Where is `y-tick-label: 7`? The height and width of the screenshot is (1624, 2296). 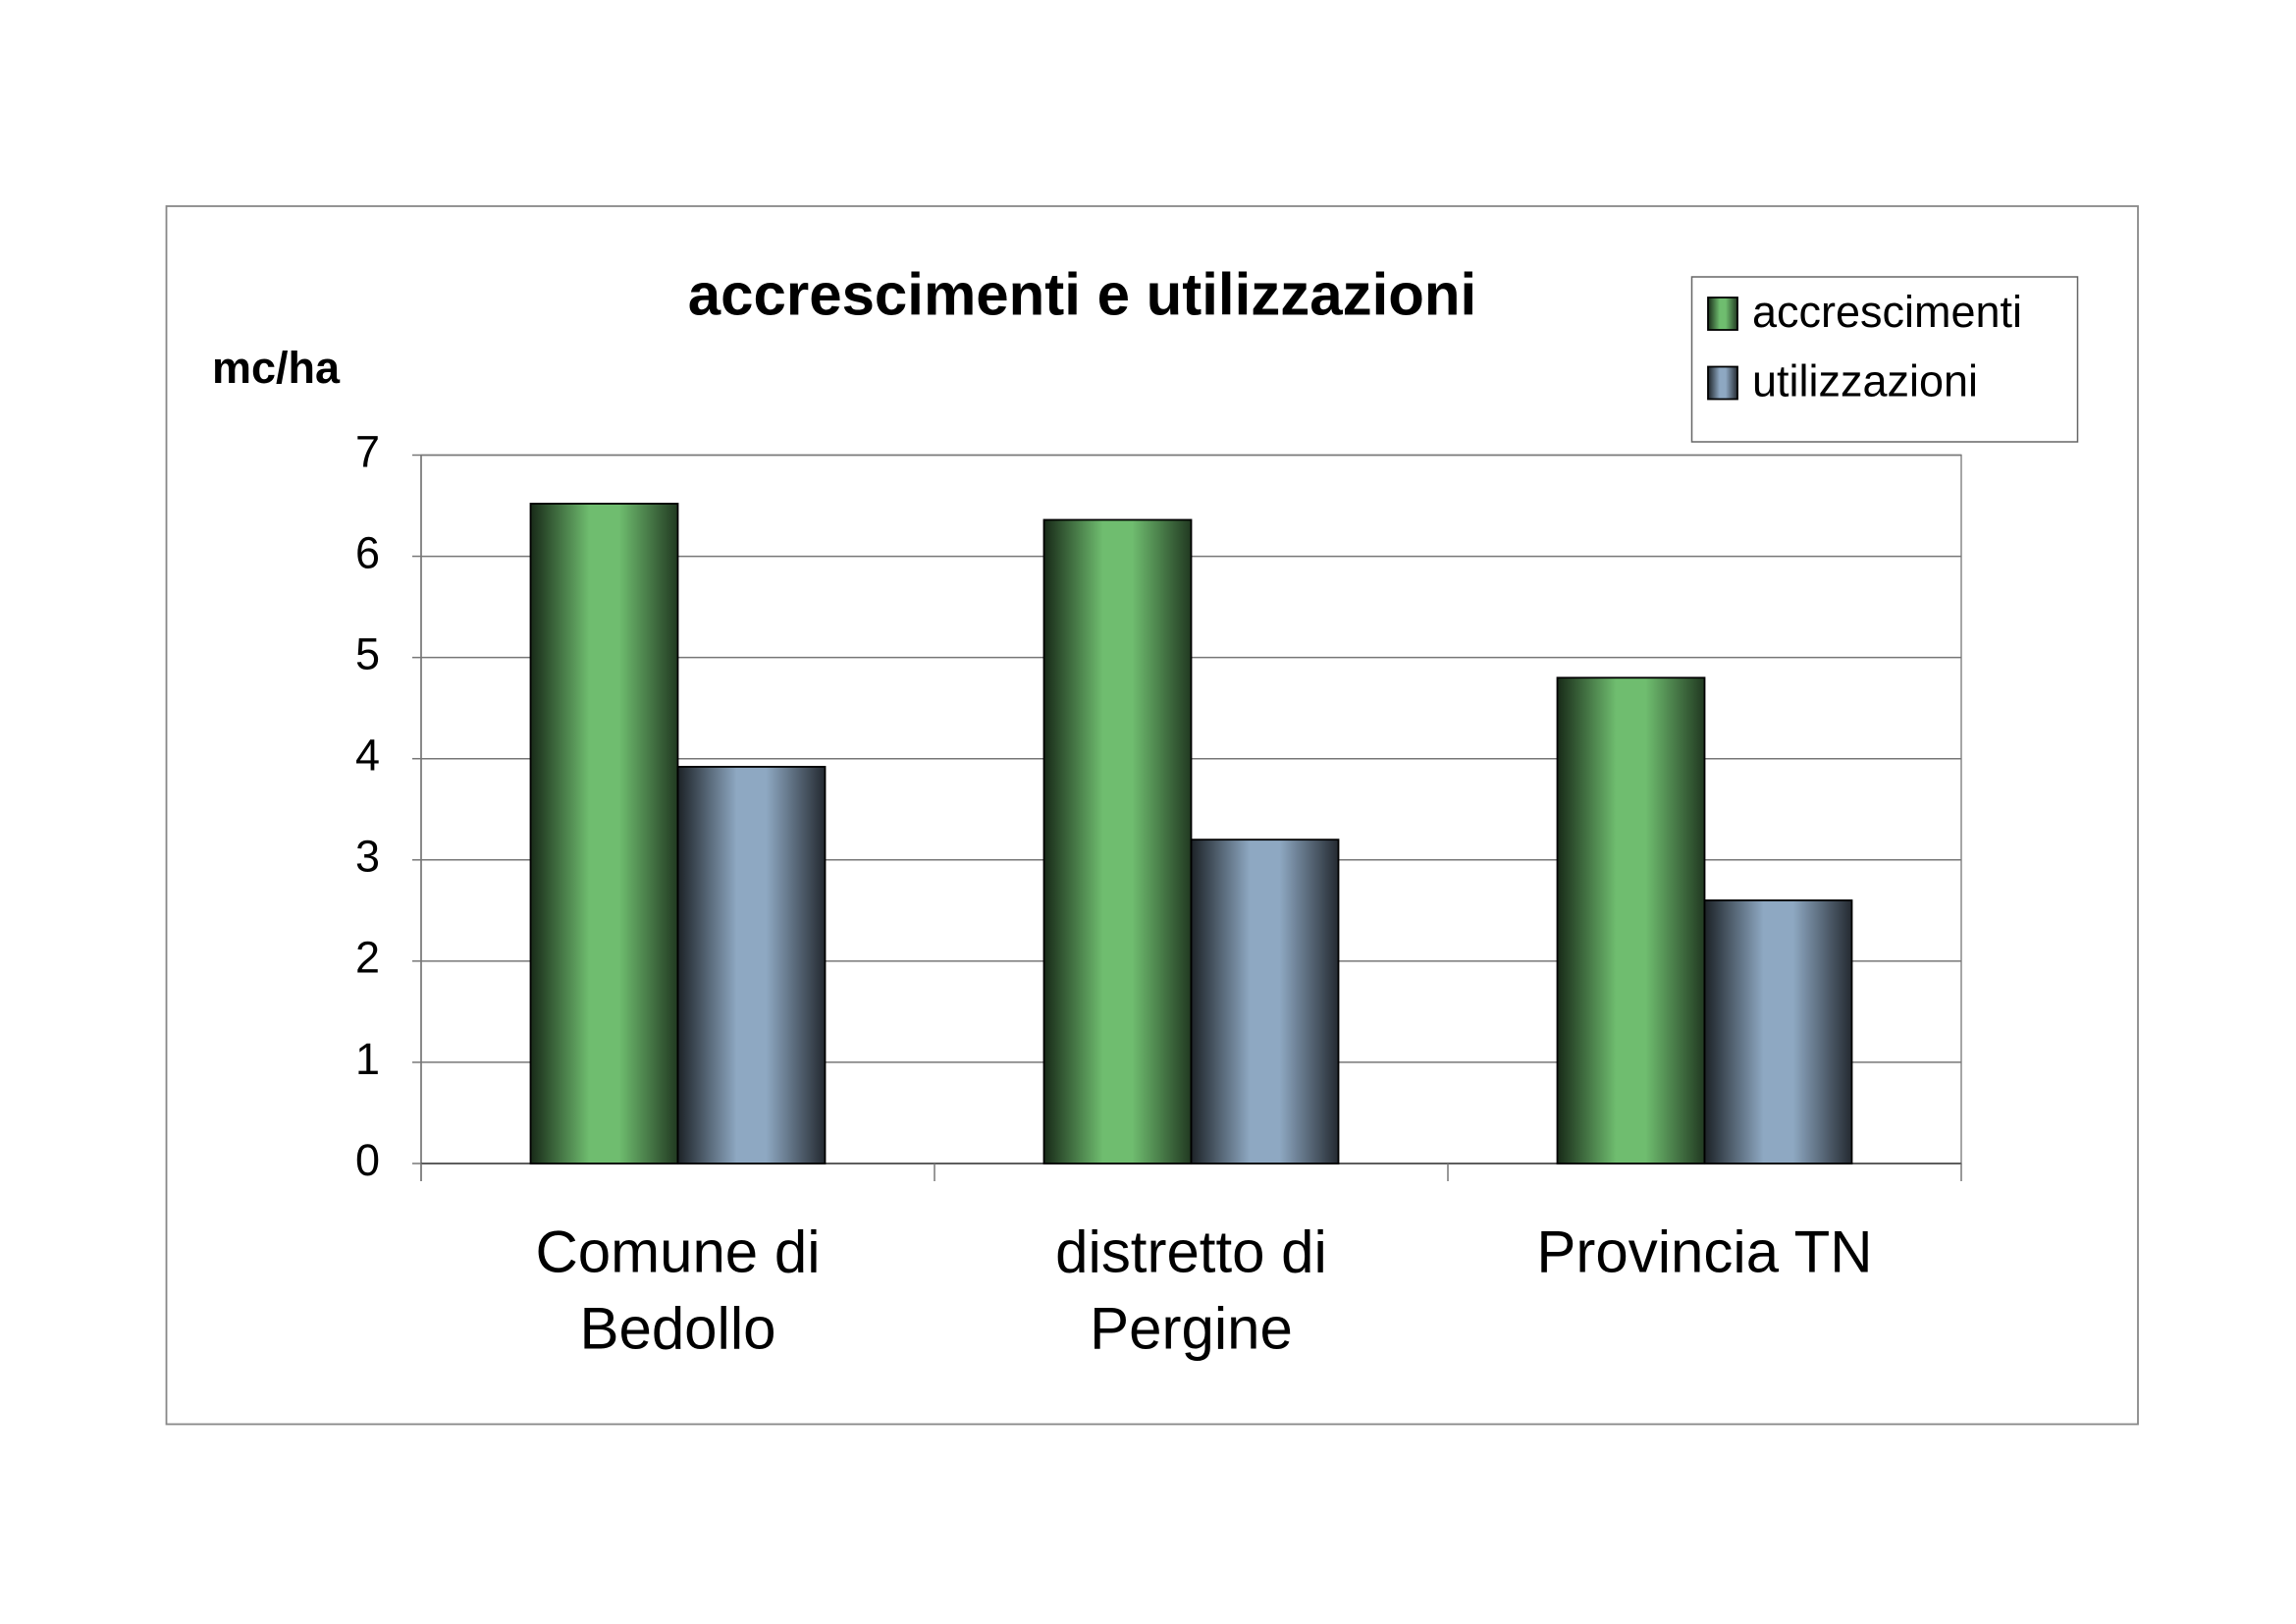 y-tick-label: 7 is located at coordinates (368, 451).